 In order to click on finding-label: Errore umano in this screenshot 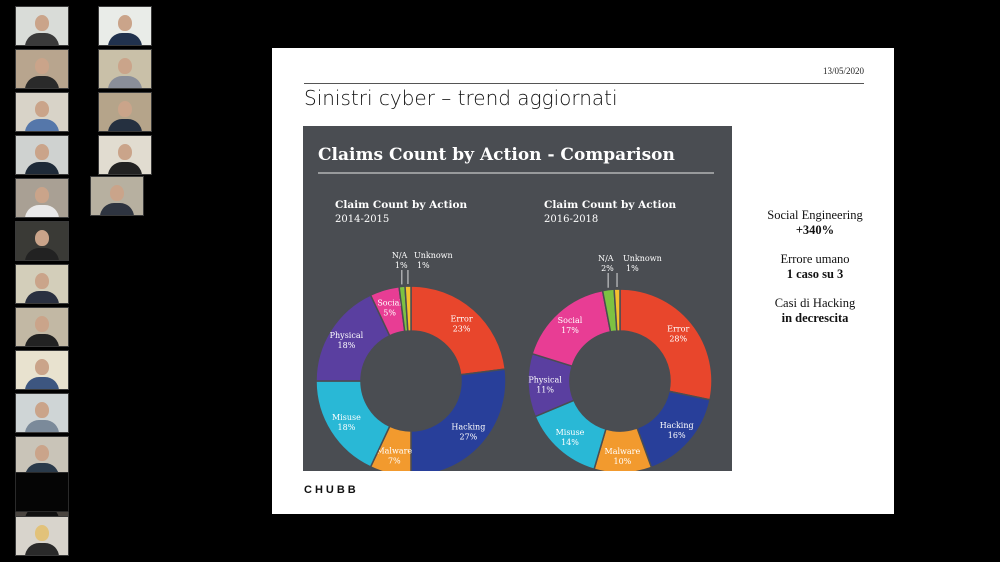, I will do `click(815, 259)`.